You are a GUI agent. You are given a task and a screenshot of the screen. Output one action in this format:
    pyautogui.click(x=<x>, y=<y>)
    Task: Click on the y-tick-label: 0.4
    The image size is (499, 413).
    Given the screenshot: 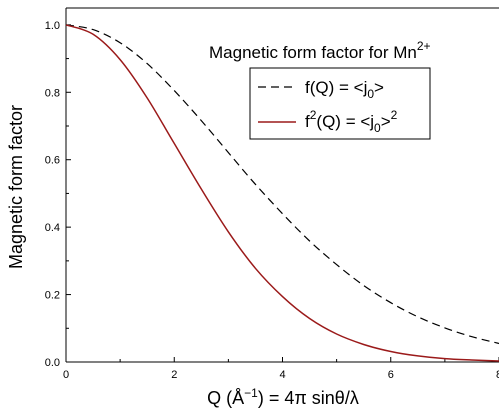 What is the action you would take?
    pyautogui.click(x=52, y=228)
    